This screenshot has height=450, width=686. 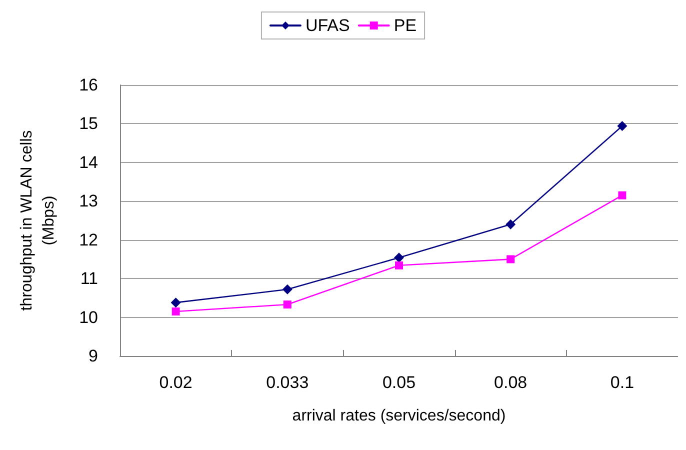 I want to click on y-tick-label: 16, so click(x=88, y=85).